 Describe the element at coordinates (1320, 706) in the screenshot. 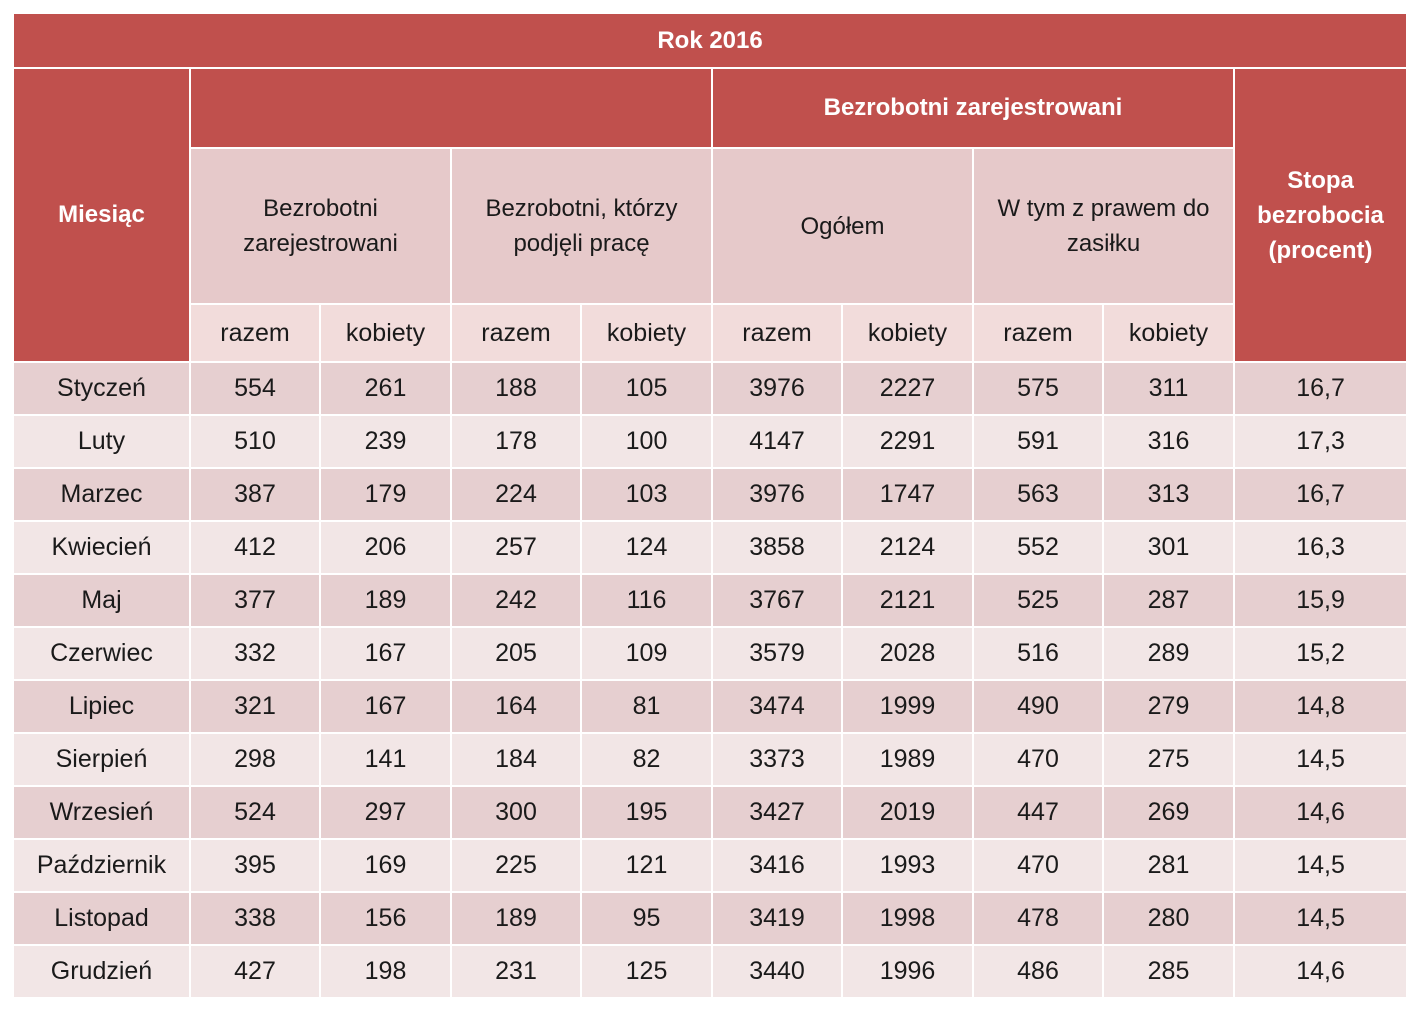

I see `rate-cell: 14,8` at that location.